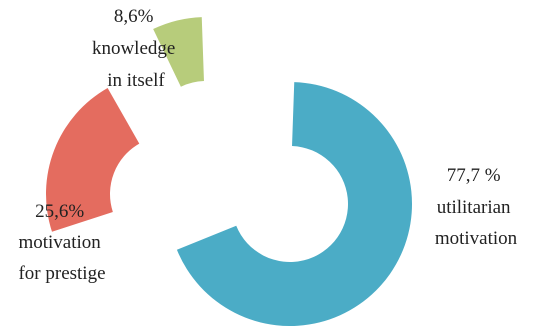 This screenshot has height=326, width=540. I want to click on slice-label-utilitarian: 77,7 % utilitarian motivation, so click(476, 207).